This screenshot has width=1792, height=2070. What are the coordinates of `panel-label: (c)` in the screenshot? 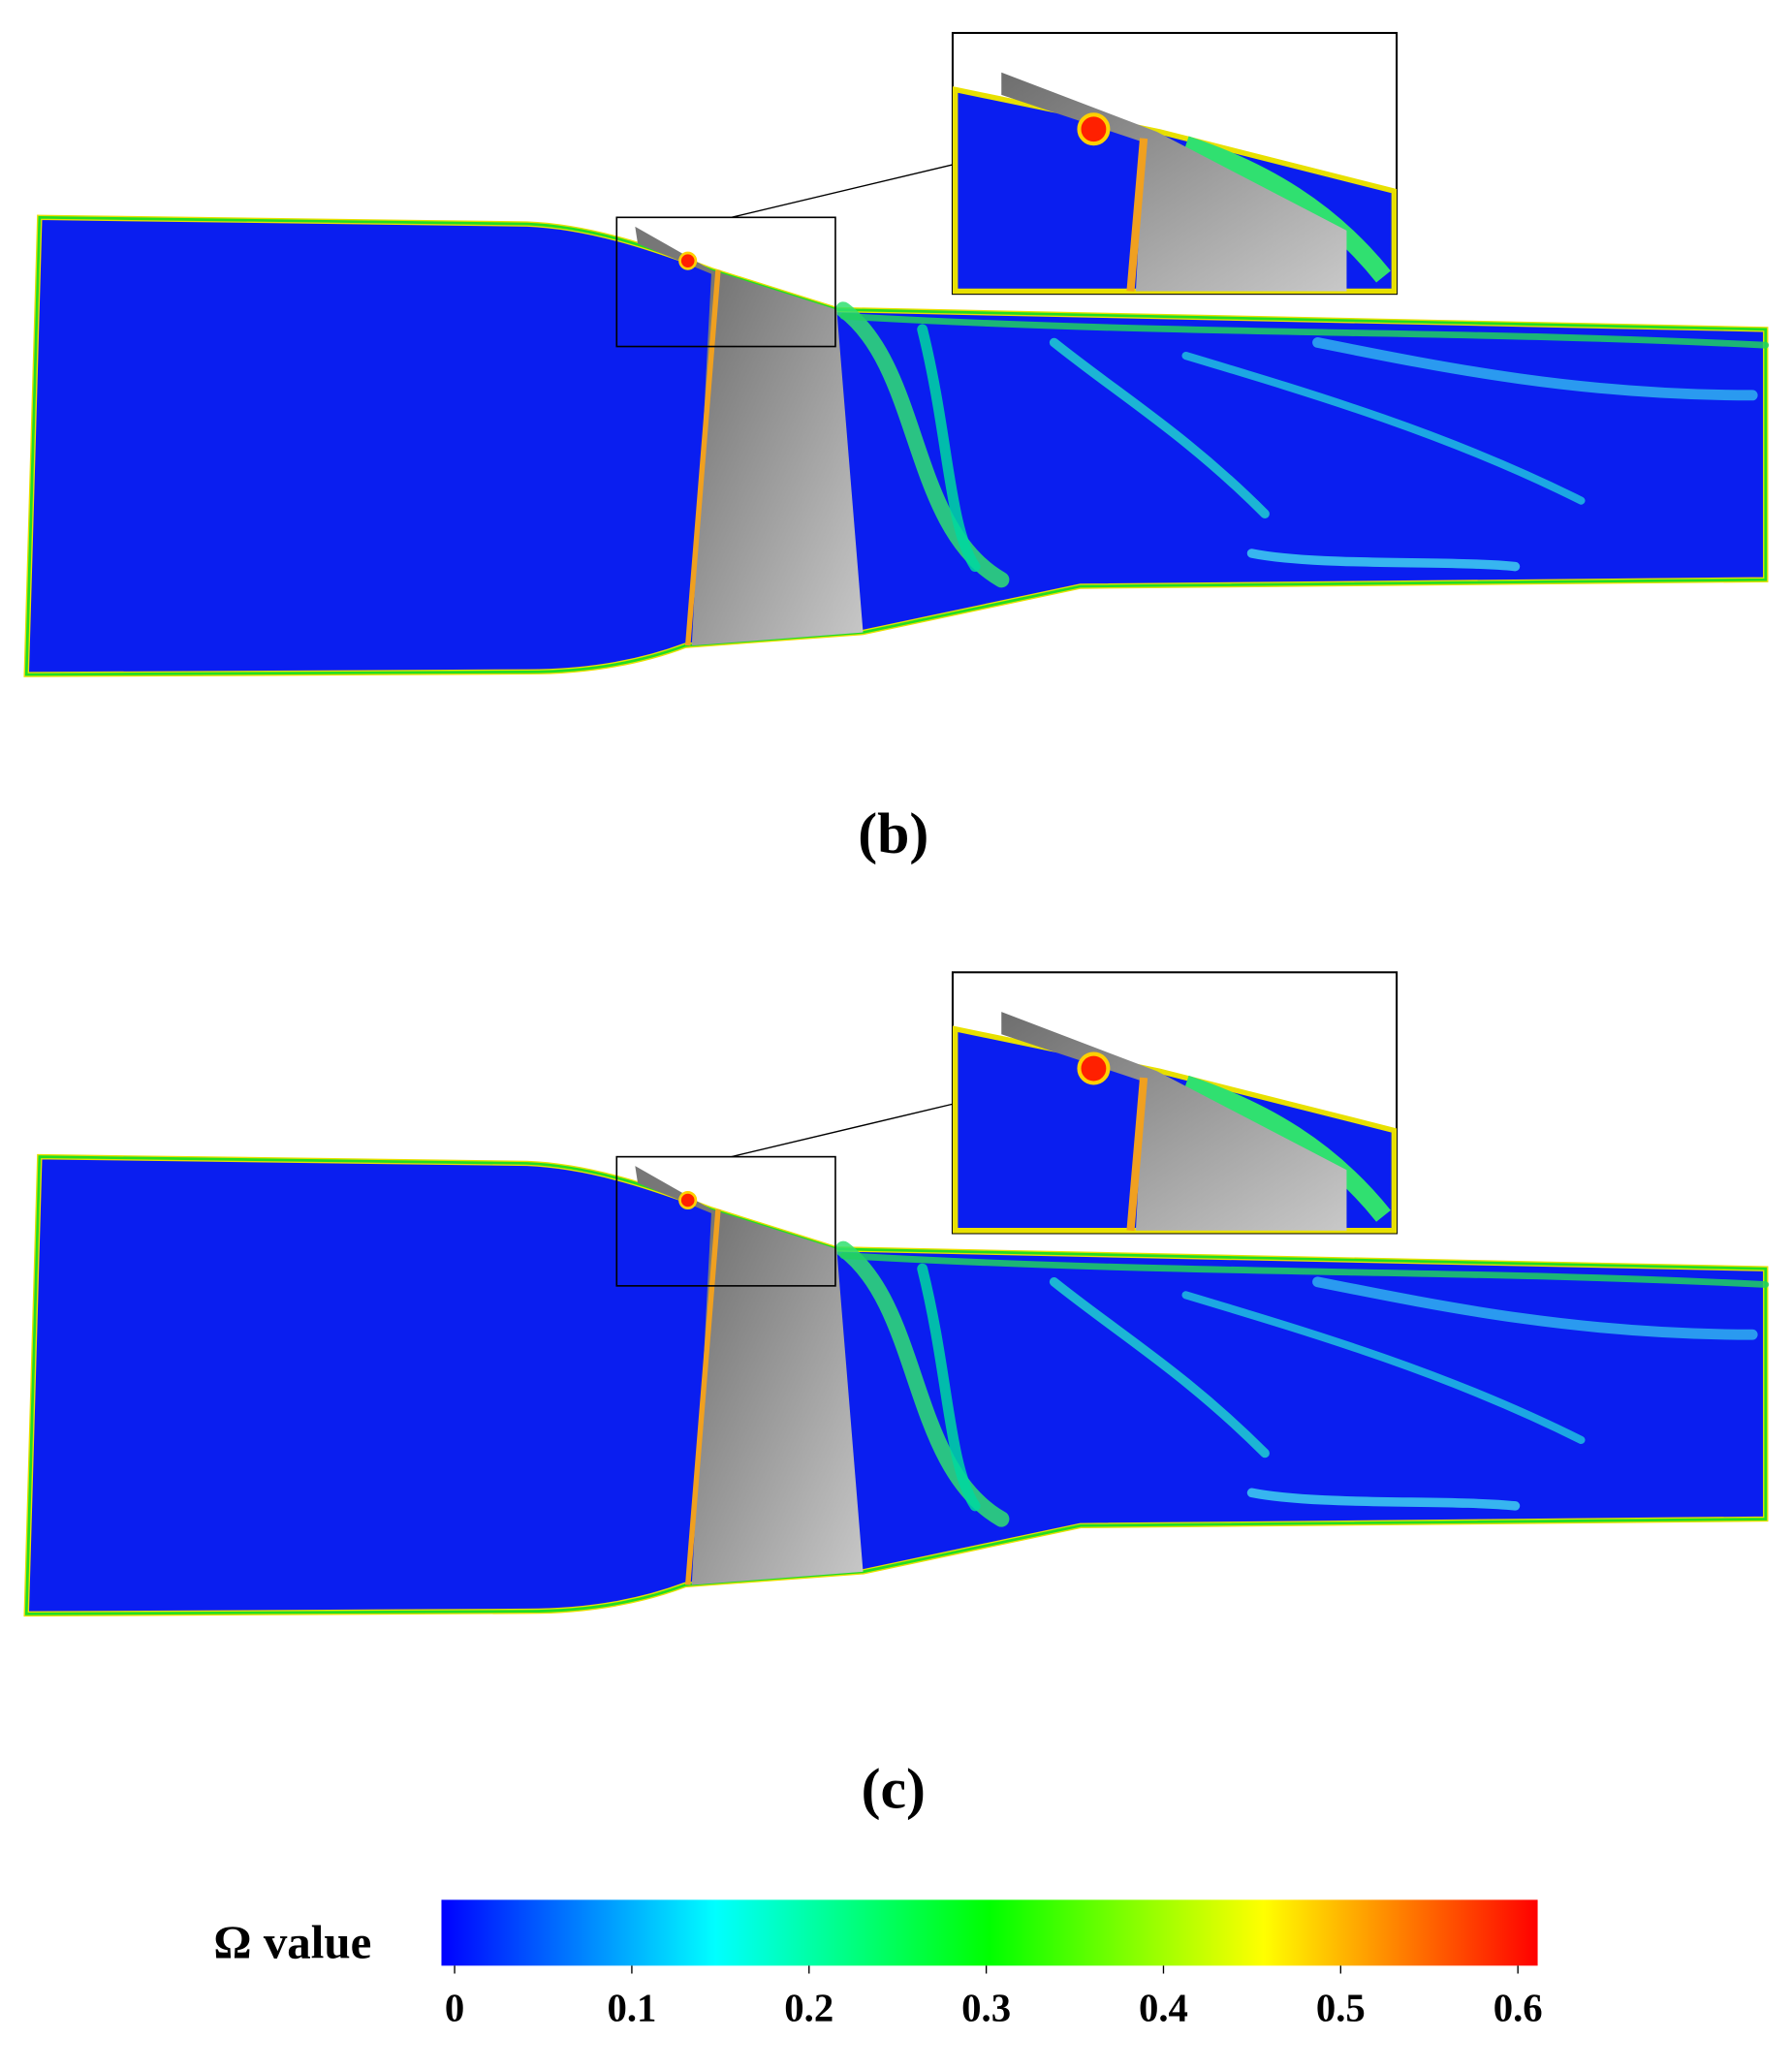 It's located at (894, 1788).